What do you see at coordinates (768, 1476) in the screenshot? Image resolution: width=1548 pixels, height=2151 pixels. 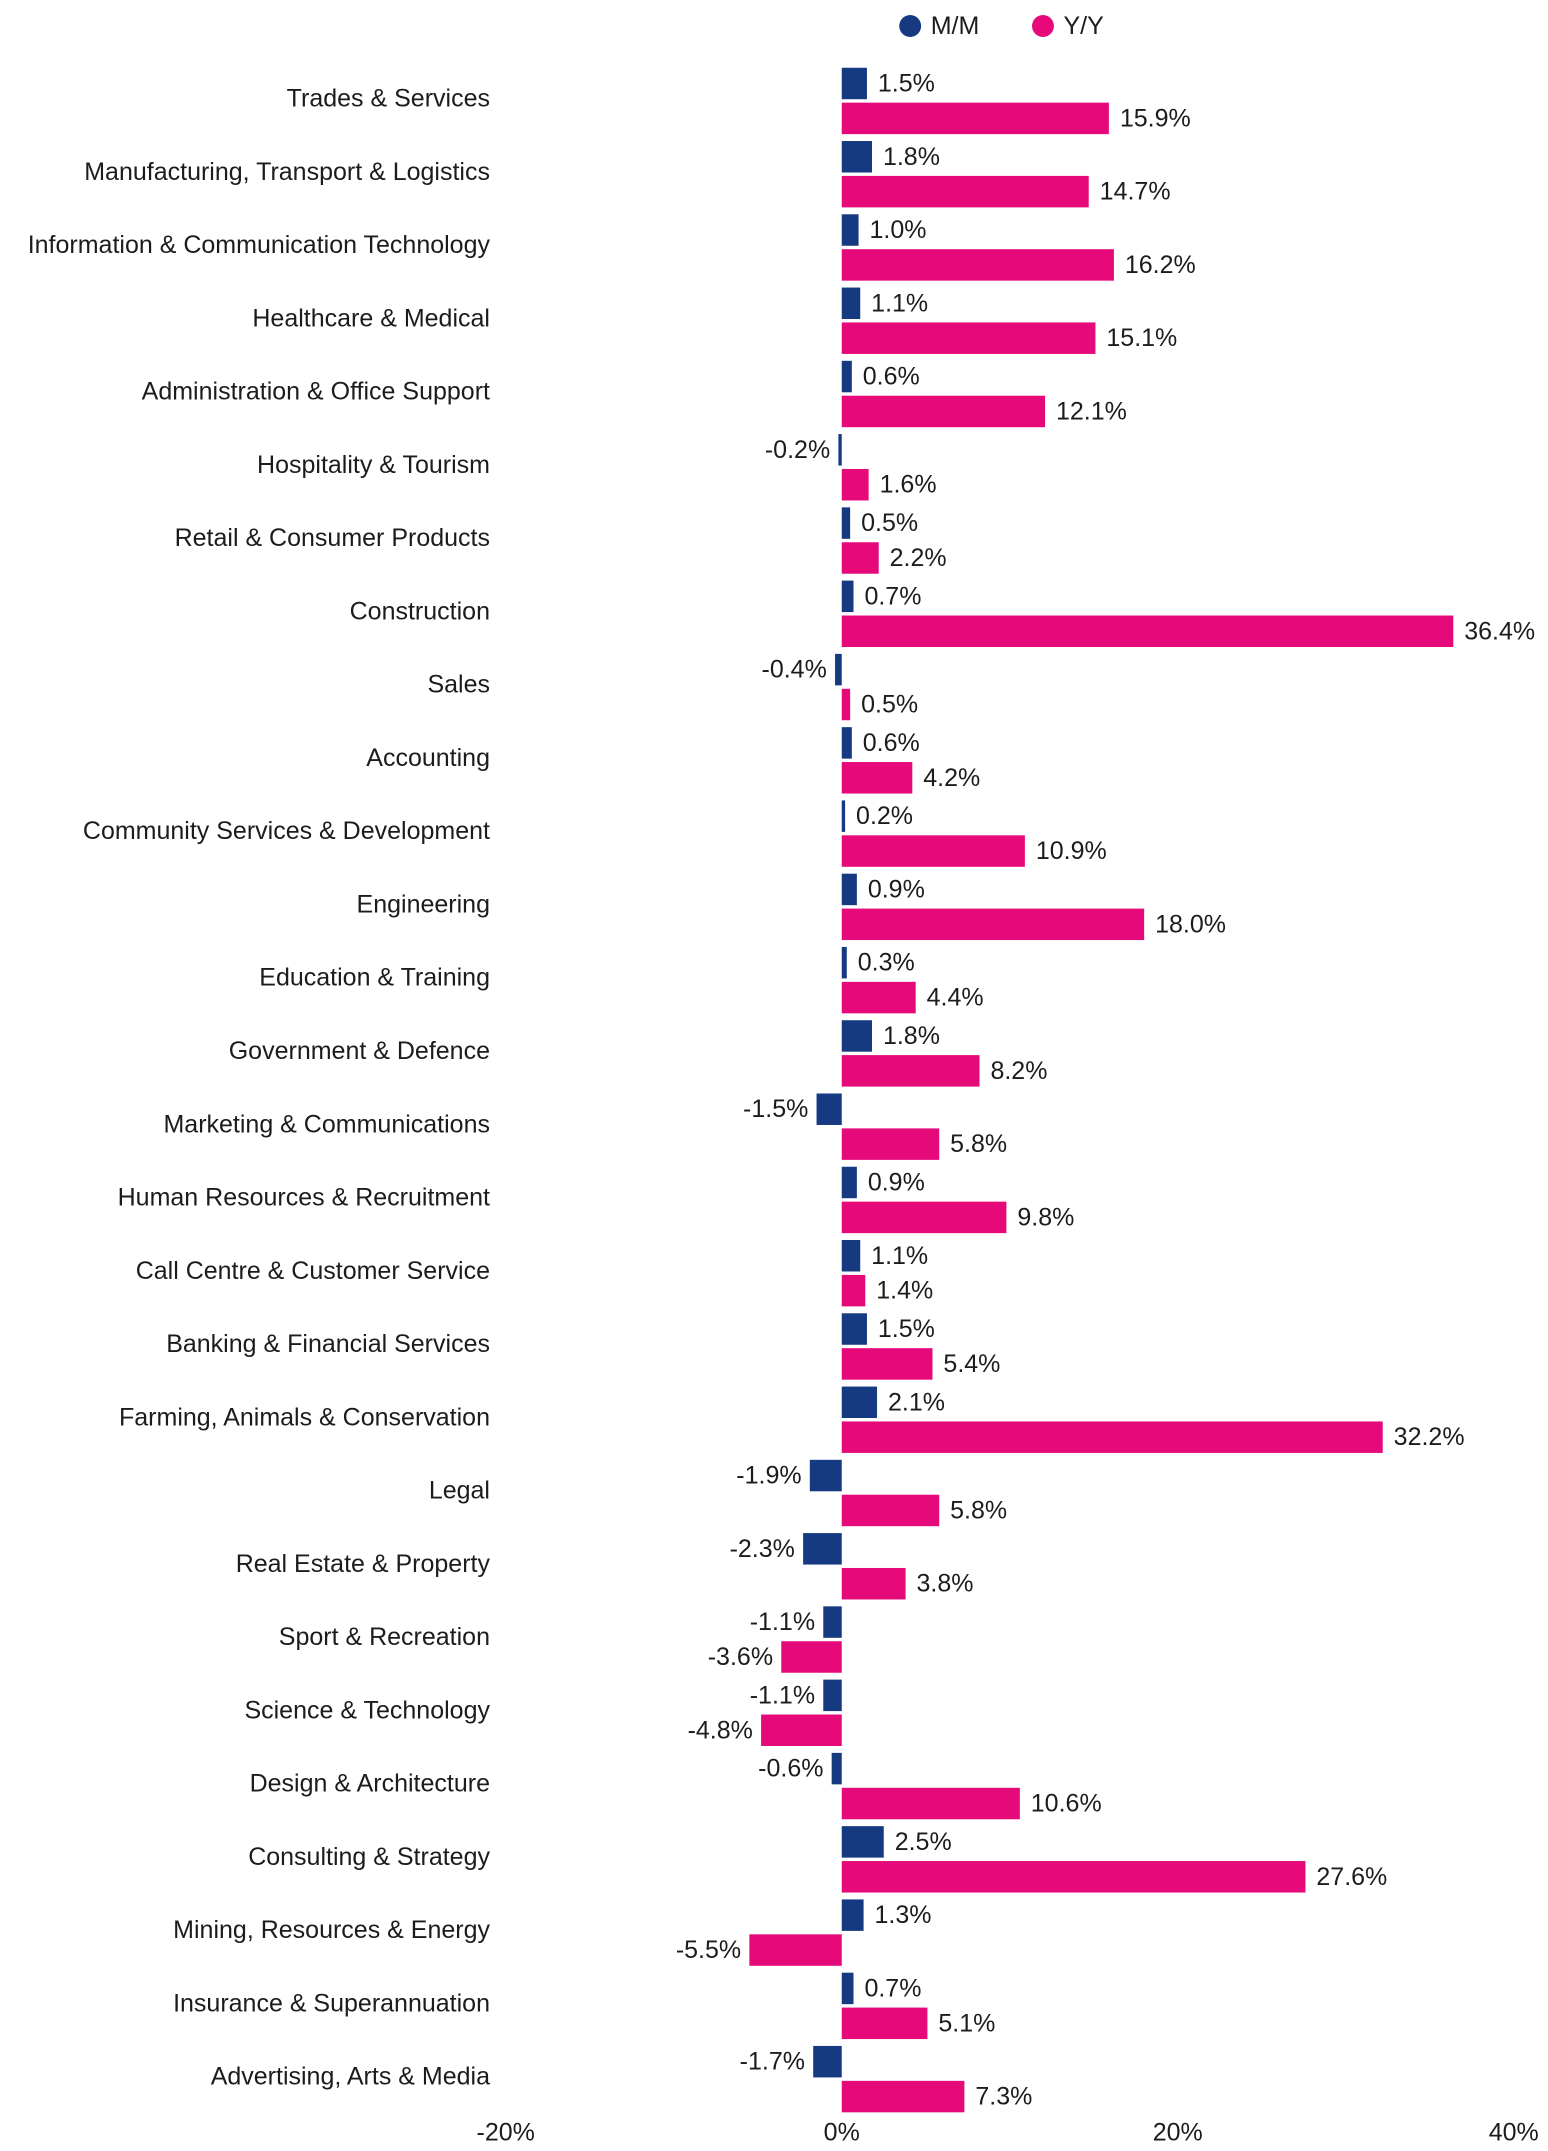 I see `mm-value-label-legal: -1.9%` at bounding box center [768, 1476].